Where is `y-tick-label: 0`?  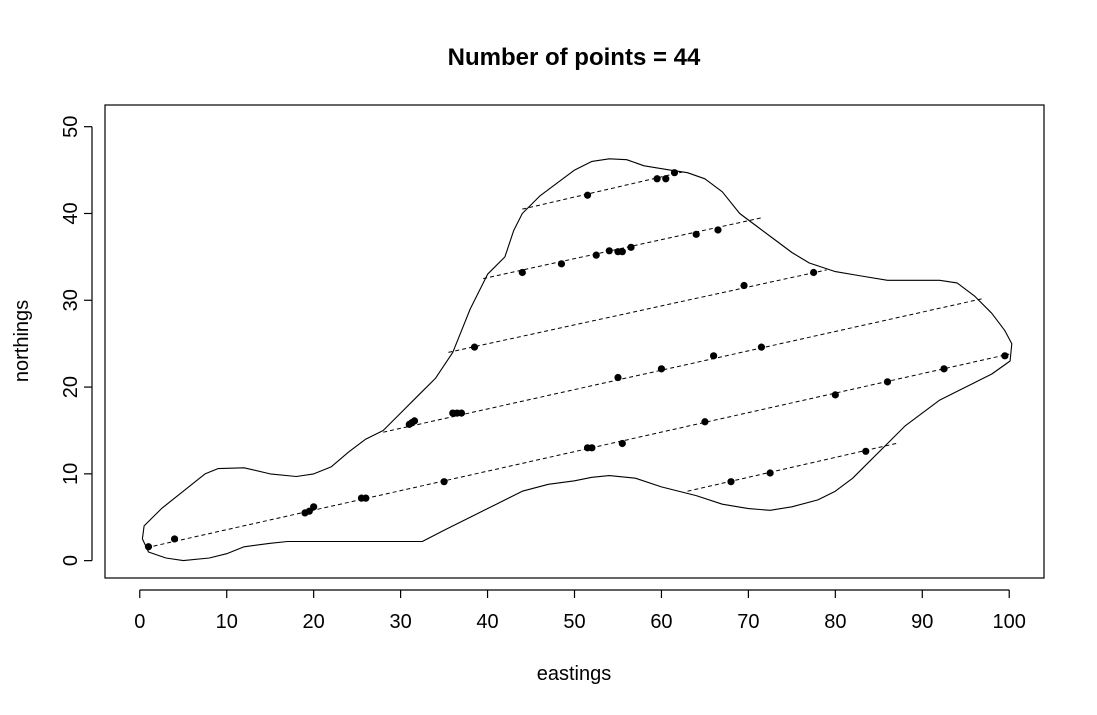
y-tick-label: 0 is located at coordinates (71, 560).